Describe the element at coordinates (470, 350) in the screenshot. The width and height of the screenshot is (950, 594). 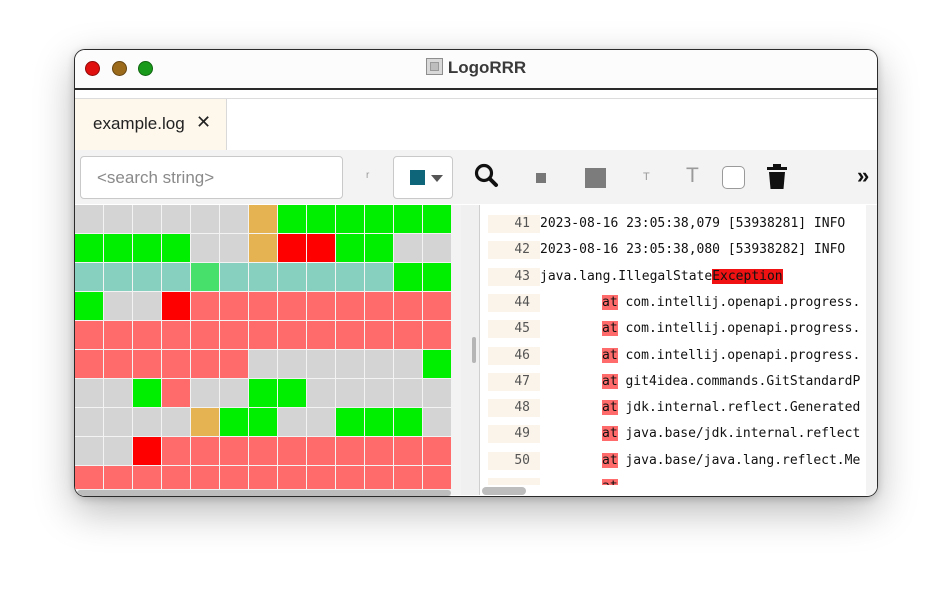
I see `split-divider` at that location.